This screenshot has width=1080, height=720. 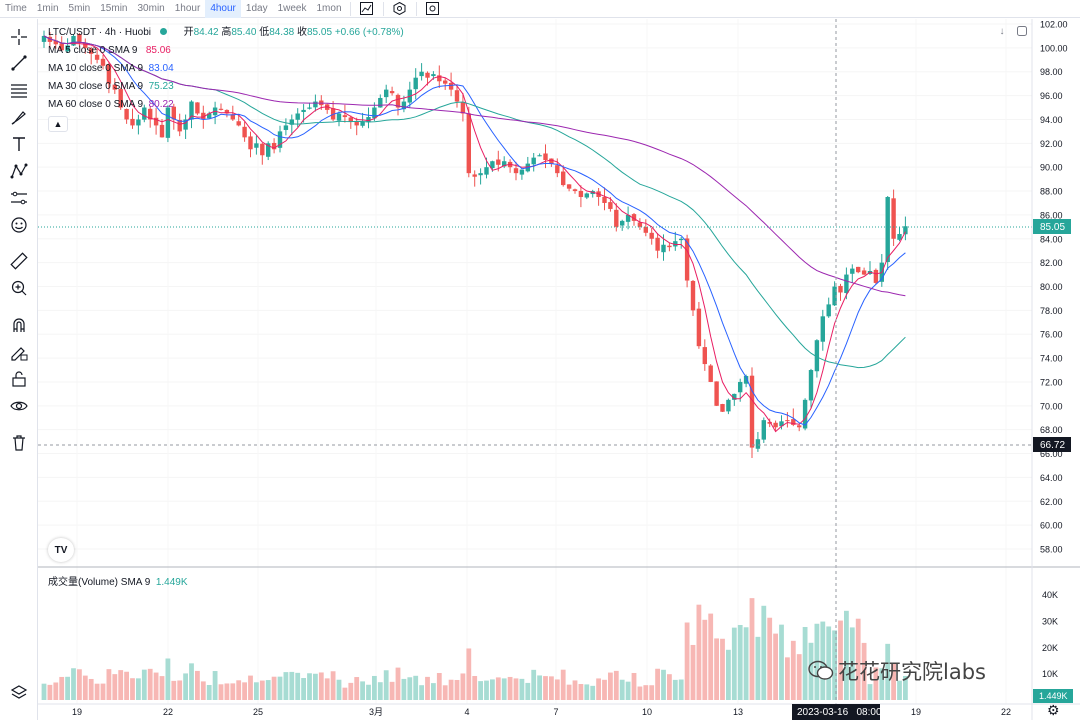 I want to click on maximize-icon, so click(x=1022, y=31).